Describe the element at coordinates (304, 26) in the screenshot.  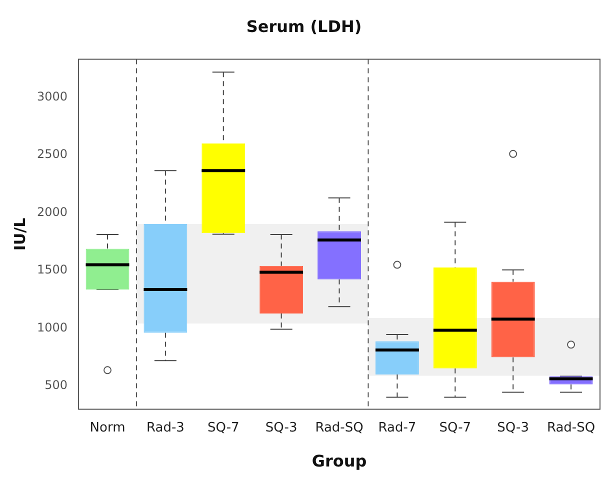
I see `chart-title: Serum (LDH)` at that location.